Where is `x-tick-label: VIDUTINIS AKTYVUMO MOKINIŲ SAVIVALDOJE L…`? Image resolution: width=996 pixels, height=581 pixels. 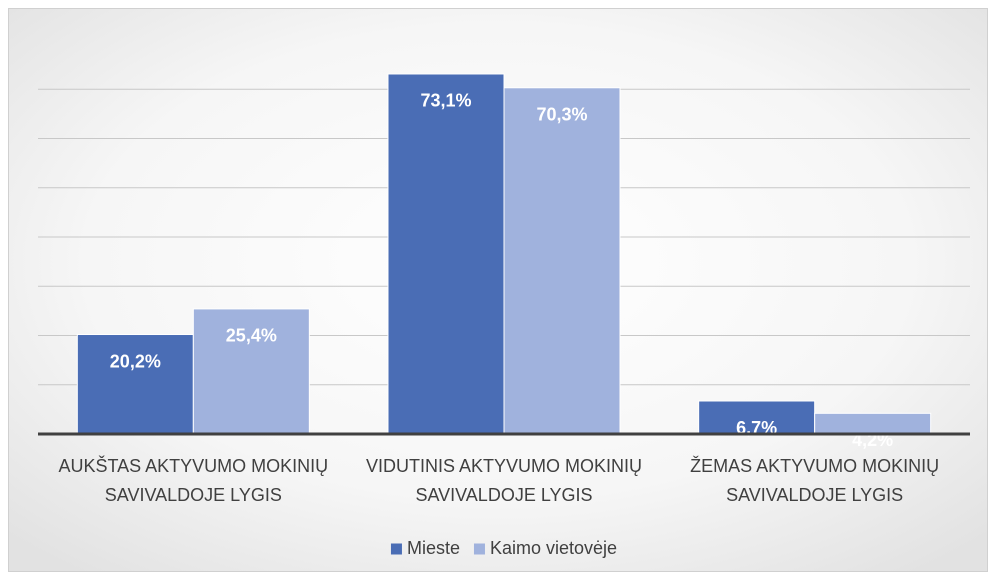
x-tick-label: VIDUTINIS AKTYVUMO MOKINIŲ SAVIVALDOJE L… is located at coordinates (504, 480).